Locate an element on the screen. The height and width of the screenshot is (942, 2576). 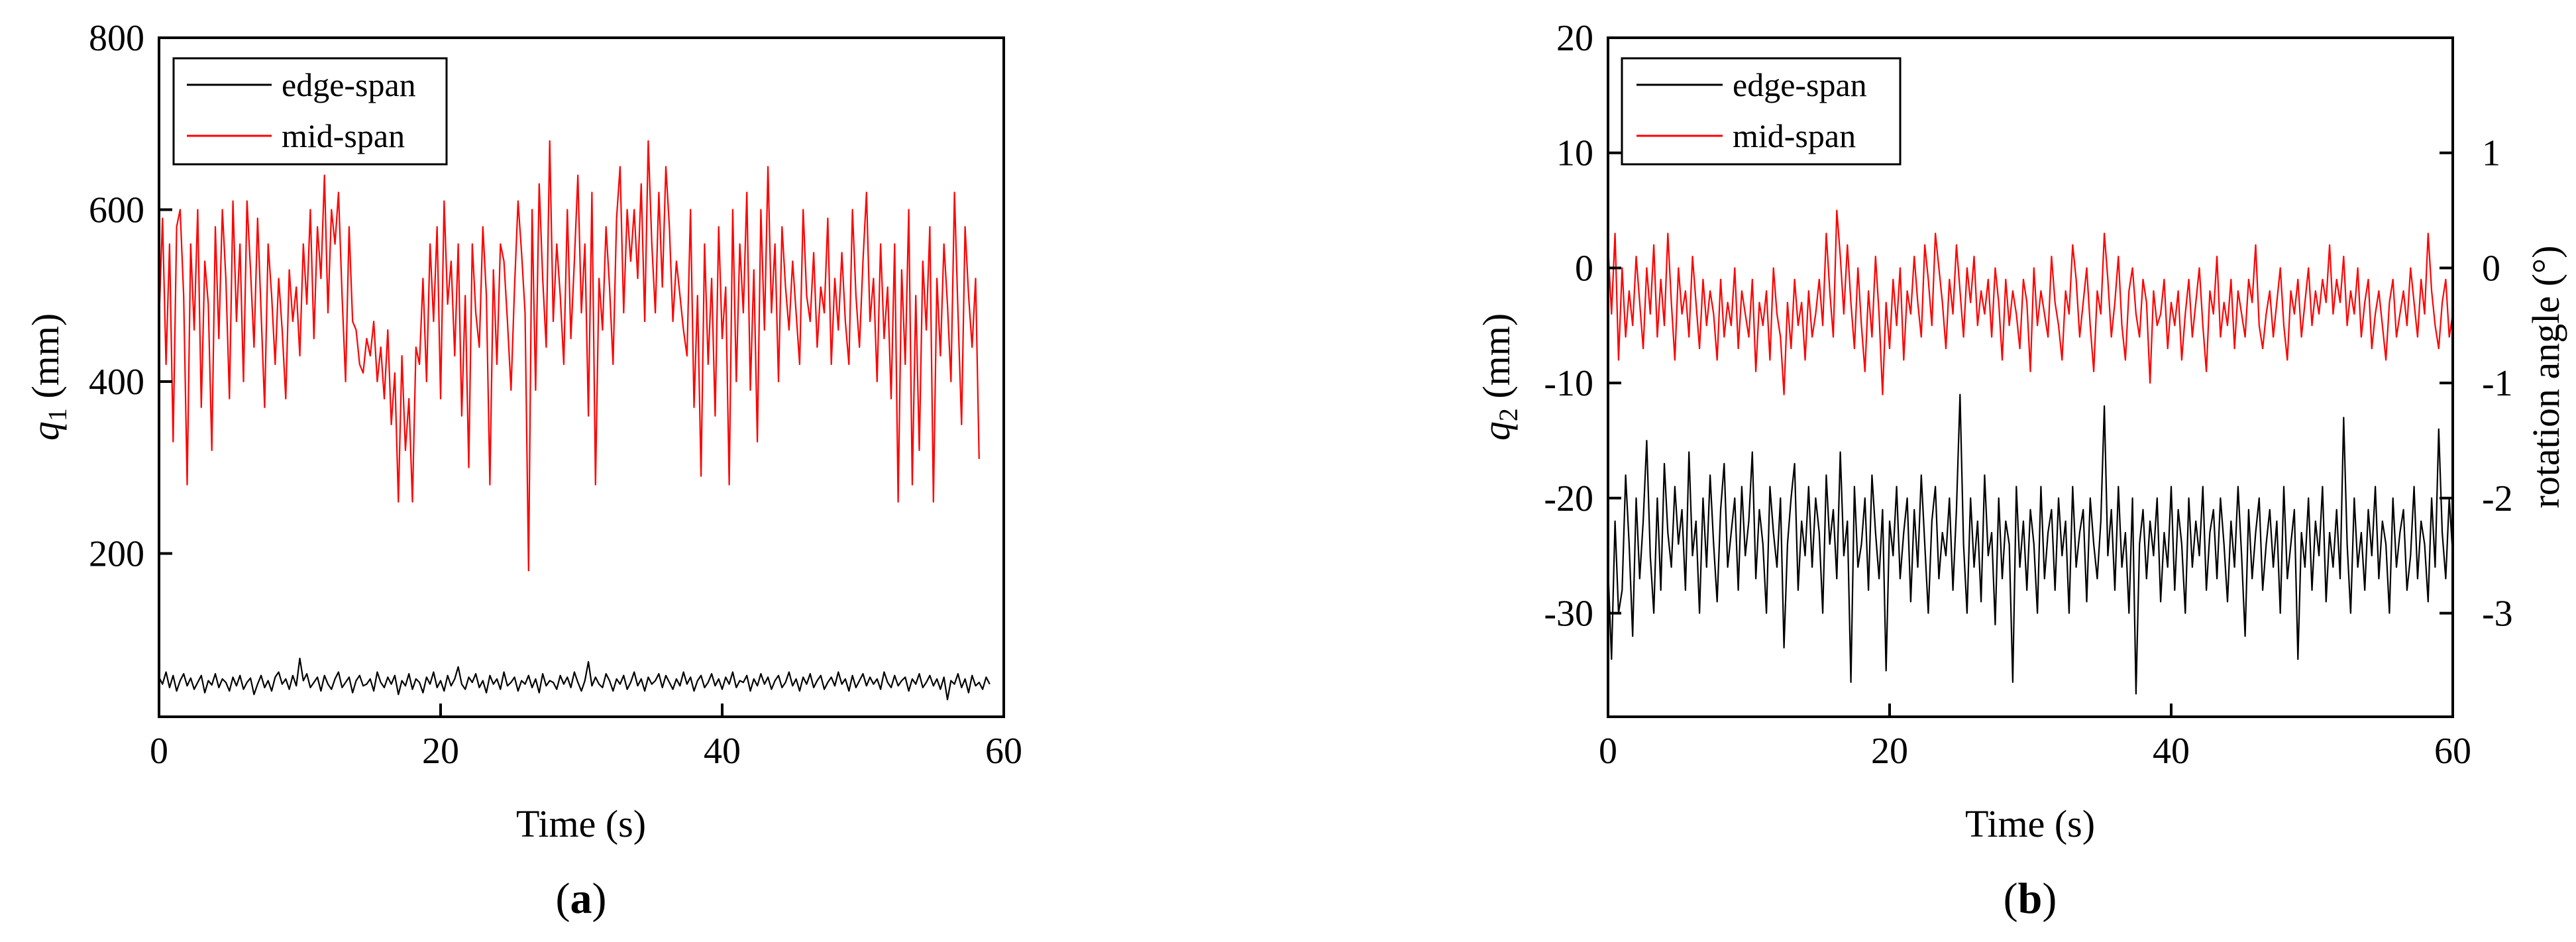
panel-a-xlabel: Time (s) is located at coordinates (581, 824).